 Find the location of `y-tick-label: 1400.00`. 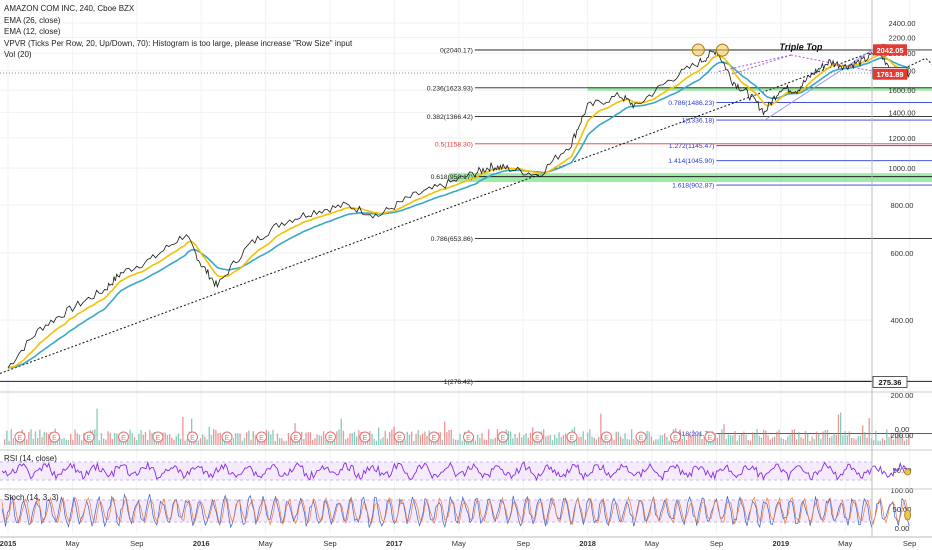

y-tick-label: 1400.00 is located at coordinates (901, 112).